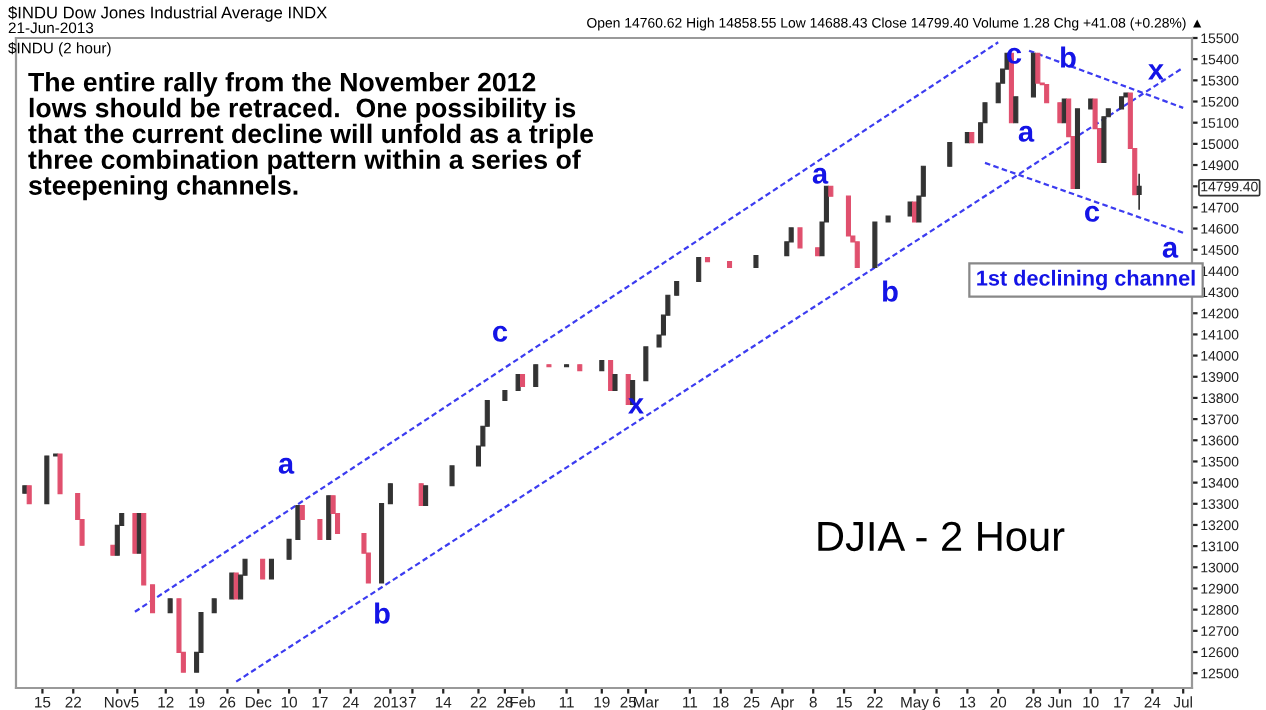 The width and height of the screenshot is (1266, 710). What do you see at coordinates (941, 536) in the screenshot?
I see `annotation: DJIA - 2 Hour` at bounding box center [941, 536].